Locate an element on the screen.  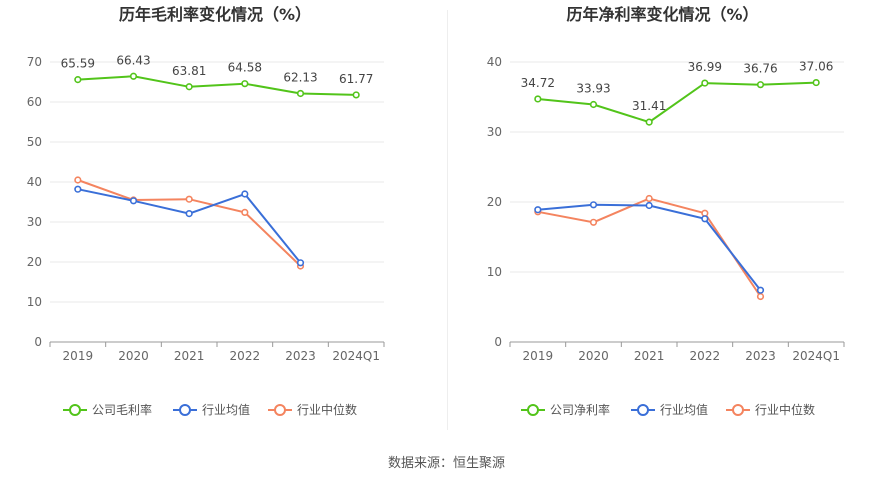
data-label: 34.72 is located at coordinates (538, 83).